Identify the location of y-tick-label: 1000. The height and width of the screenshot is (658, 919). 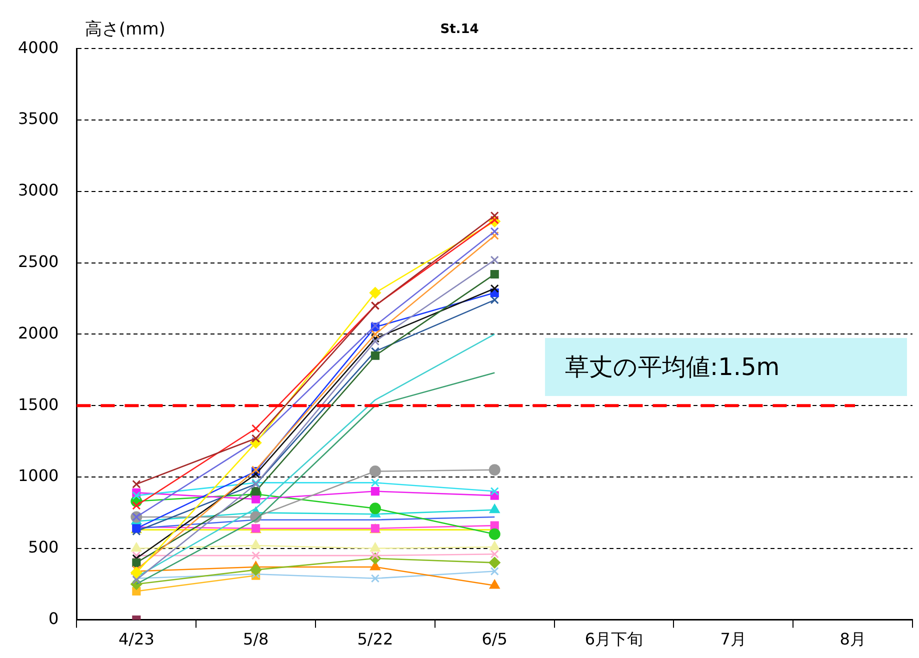
(38, 476).